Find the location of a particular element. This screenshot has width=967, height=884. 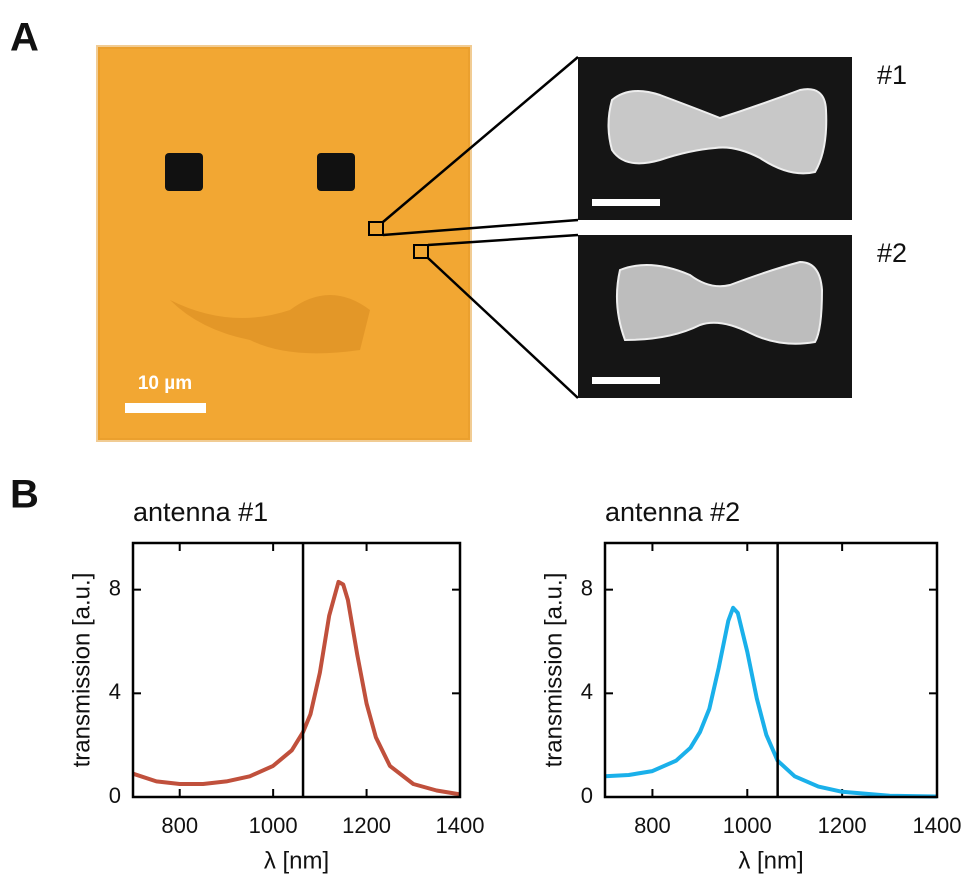

chart-title: antenna #2 is located at coordinates (672, 512).